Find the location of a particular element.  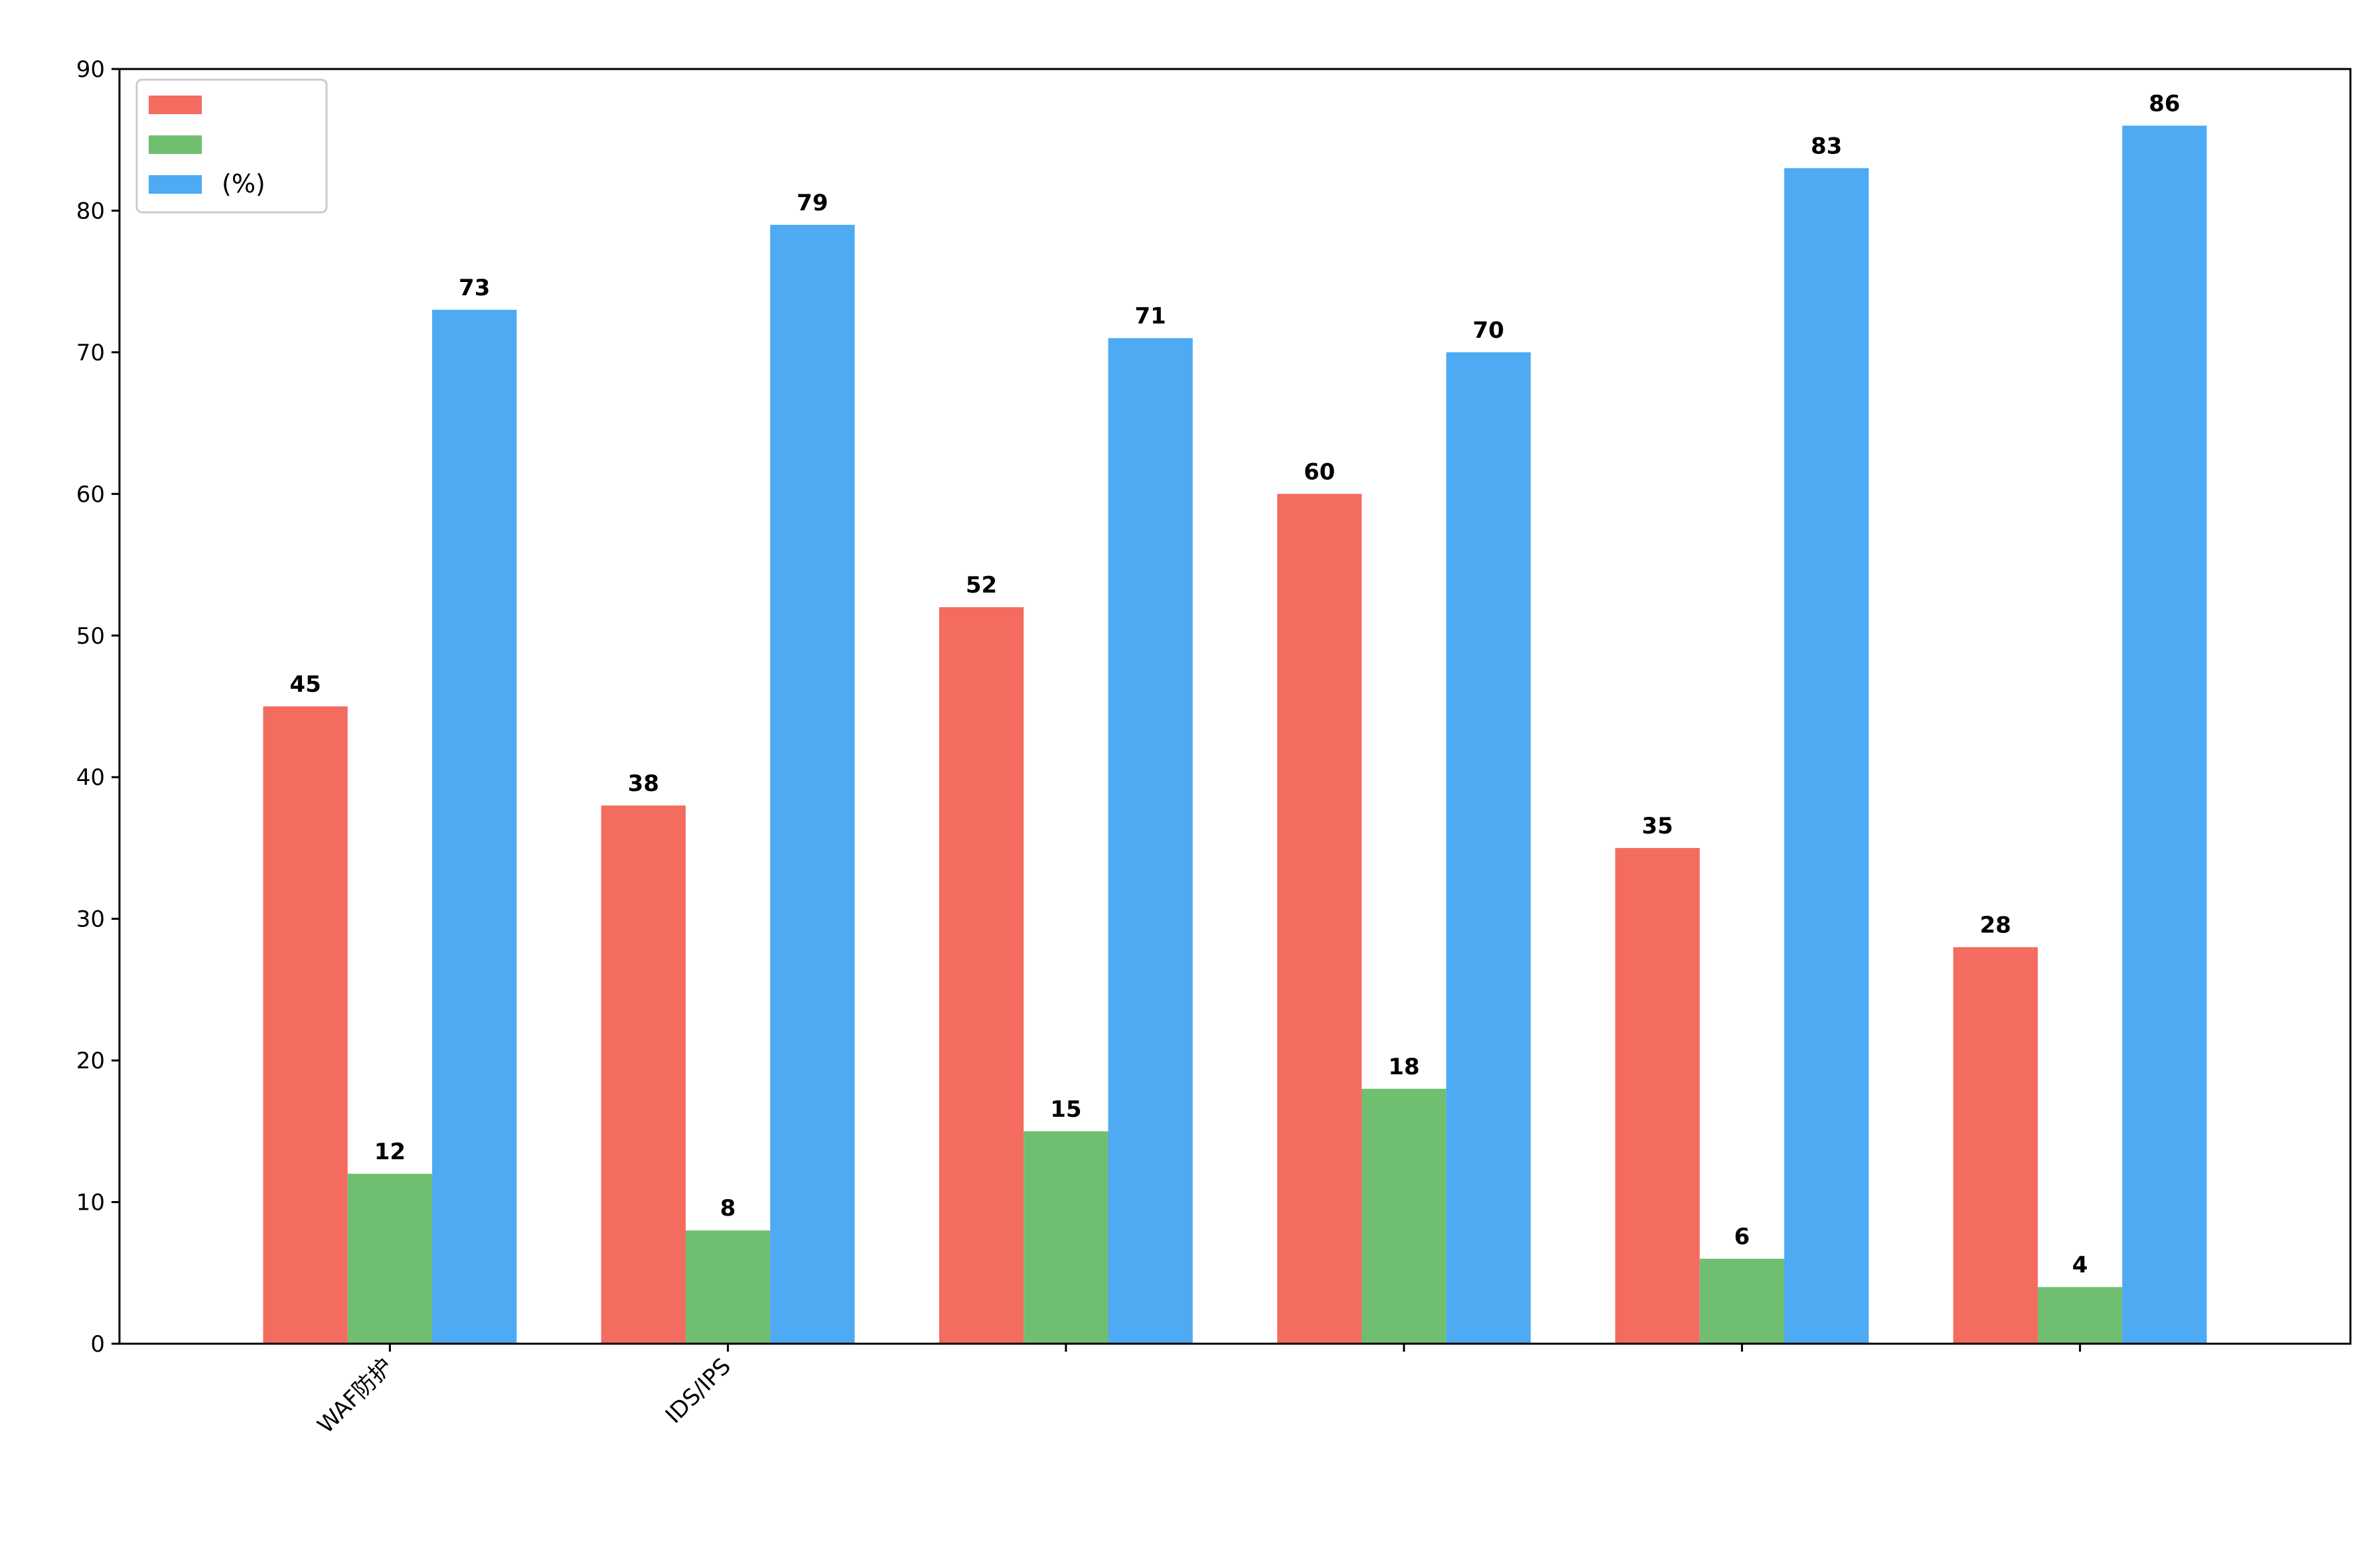

data-label-s1-c4: 6 is located at coordinates (1742, 1237).